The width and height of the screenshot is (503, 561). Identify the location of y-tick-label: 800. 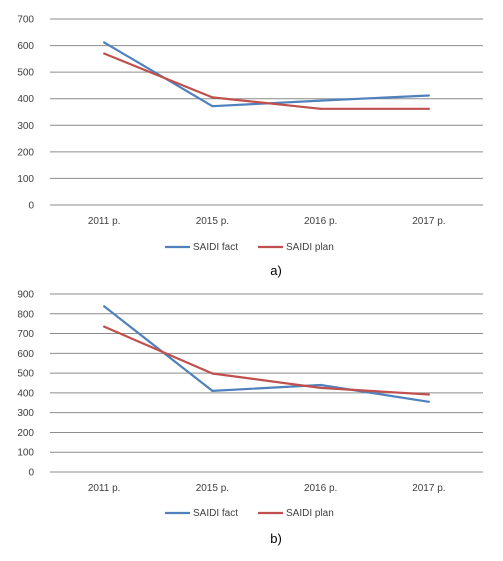
(25, 314).